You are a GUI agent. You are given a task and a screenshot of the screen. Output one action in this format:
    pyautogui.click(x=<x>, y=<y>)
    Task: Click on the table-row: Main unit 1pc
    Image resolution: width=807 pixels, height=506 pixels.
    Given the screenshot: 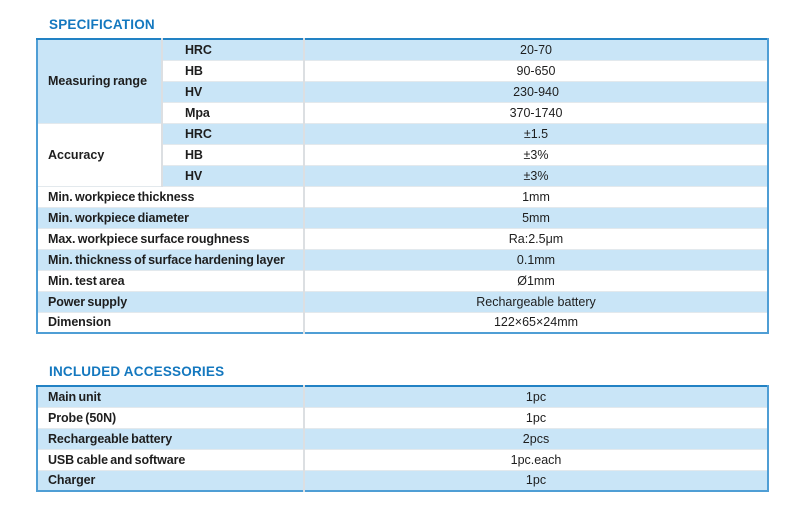 What is the action you would take?
    pyautogui.click(x=402, y=397)
    